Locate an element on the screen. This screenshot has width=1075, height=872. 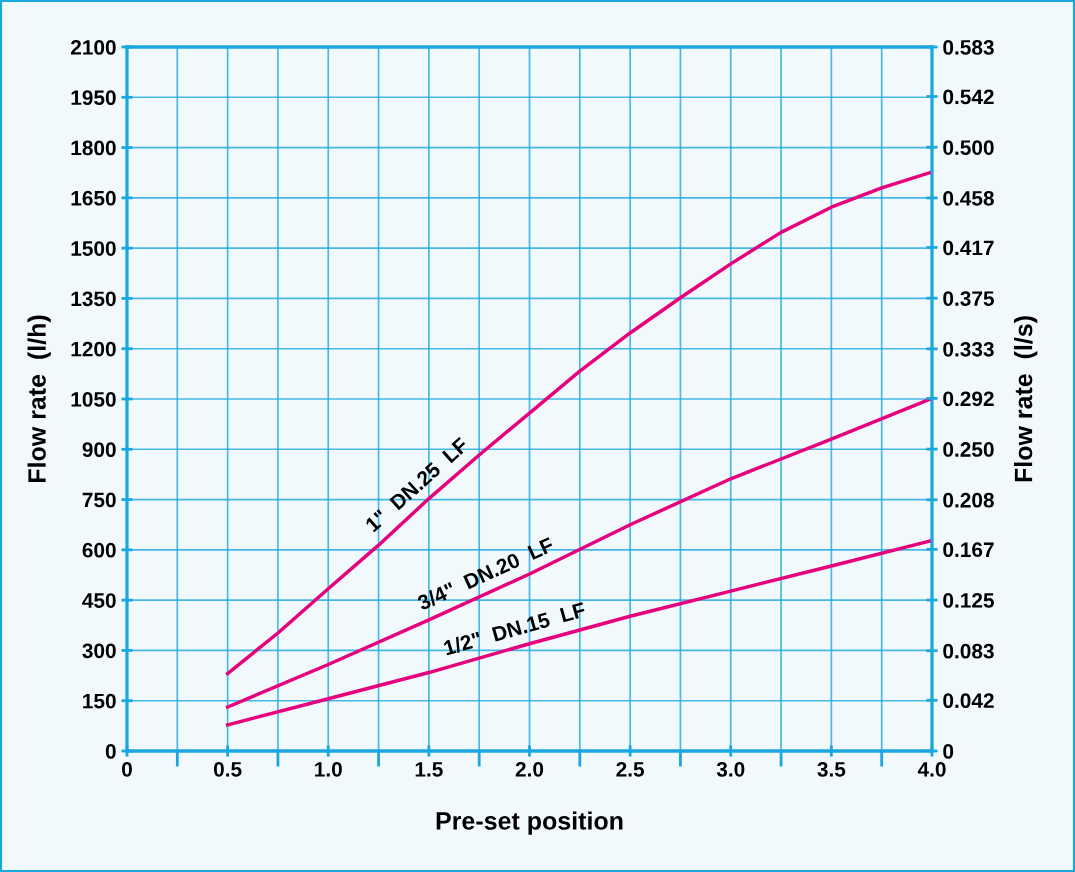
y2-tick-label: 0.208 is located at coordinates (968, 500).